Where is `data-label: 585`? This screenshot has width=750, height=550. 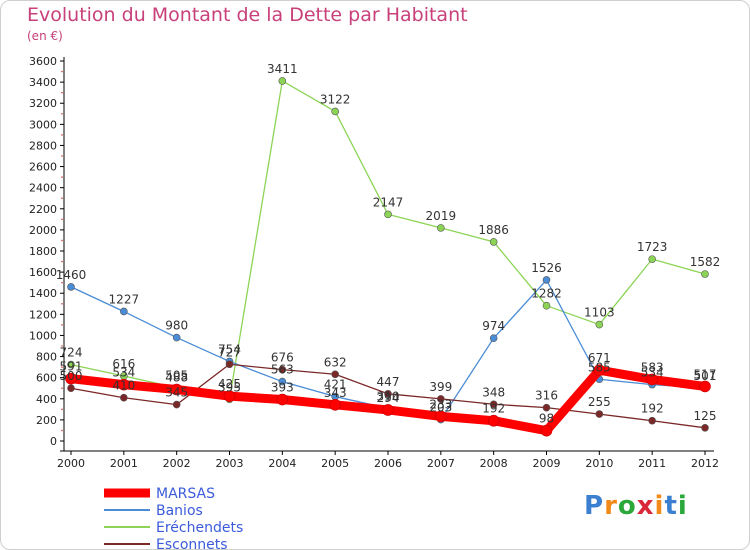
data-label: 585 is located at coordinates (599, 367).